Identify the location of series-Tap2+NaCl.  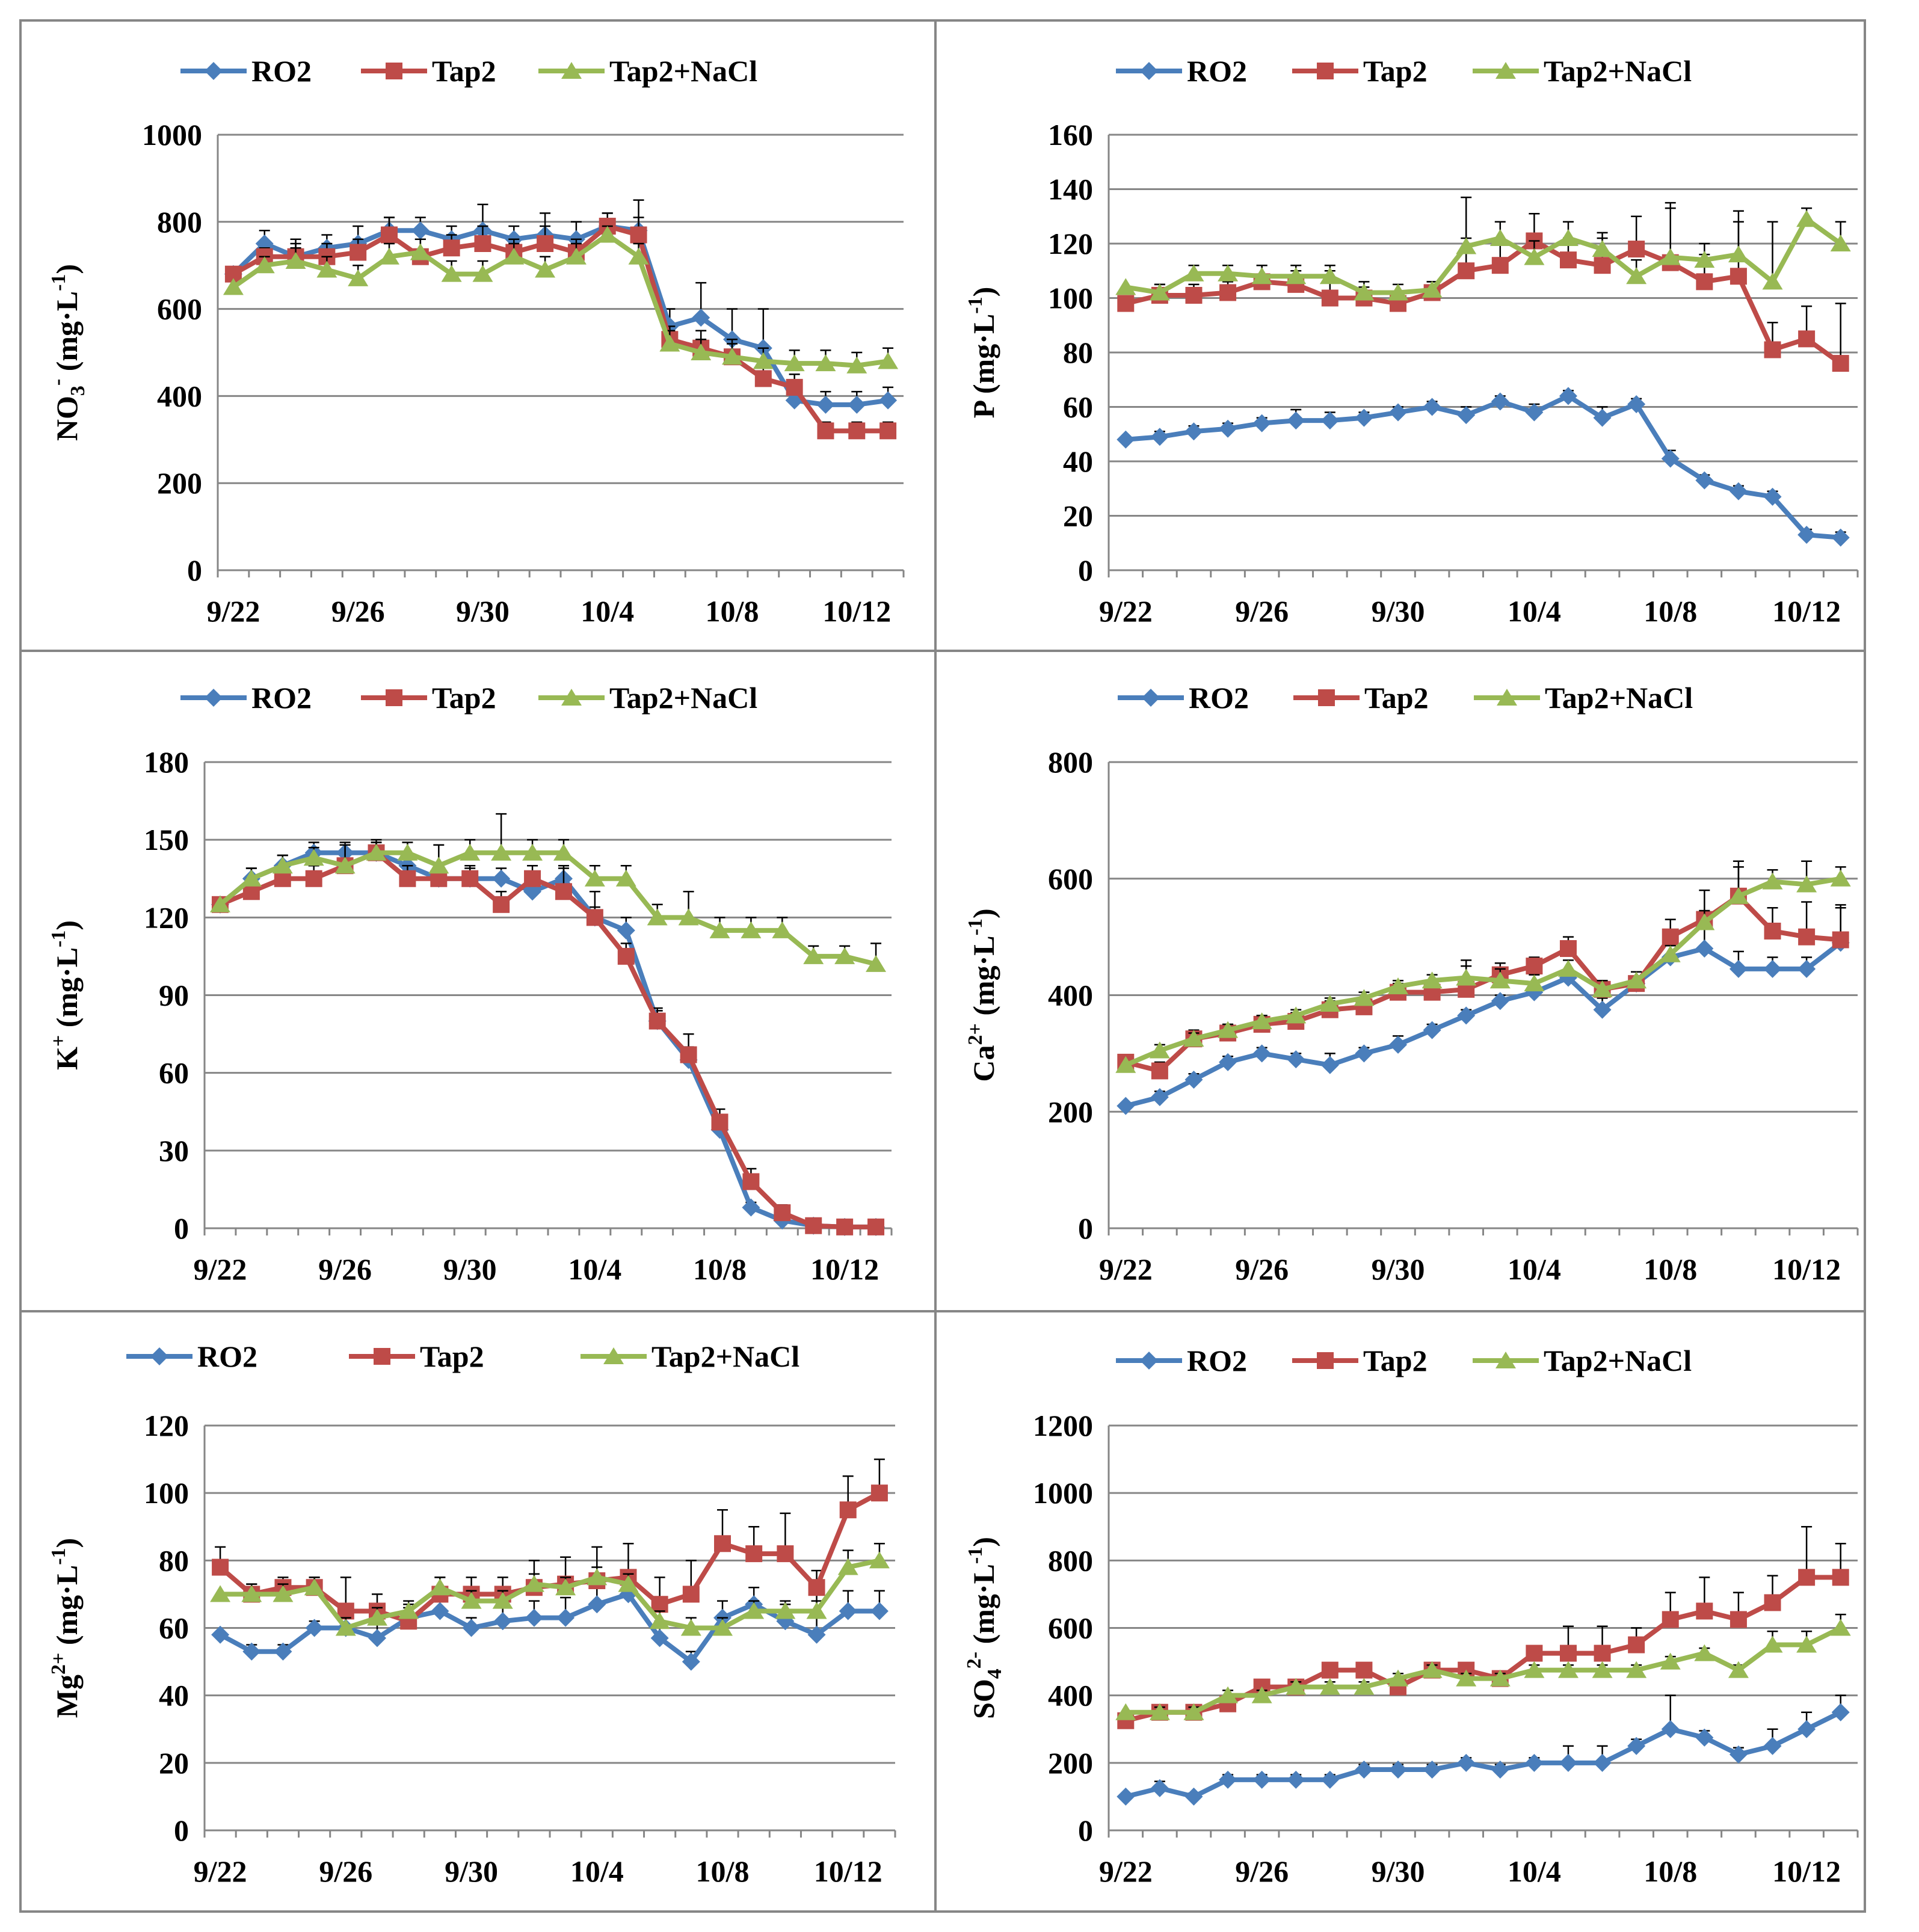
(1483, 248).